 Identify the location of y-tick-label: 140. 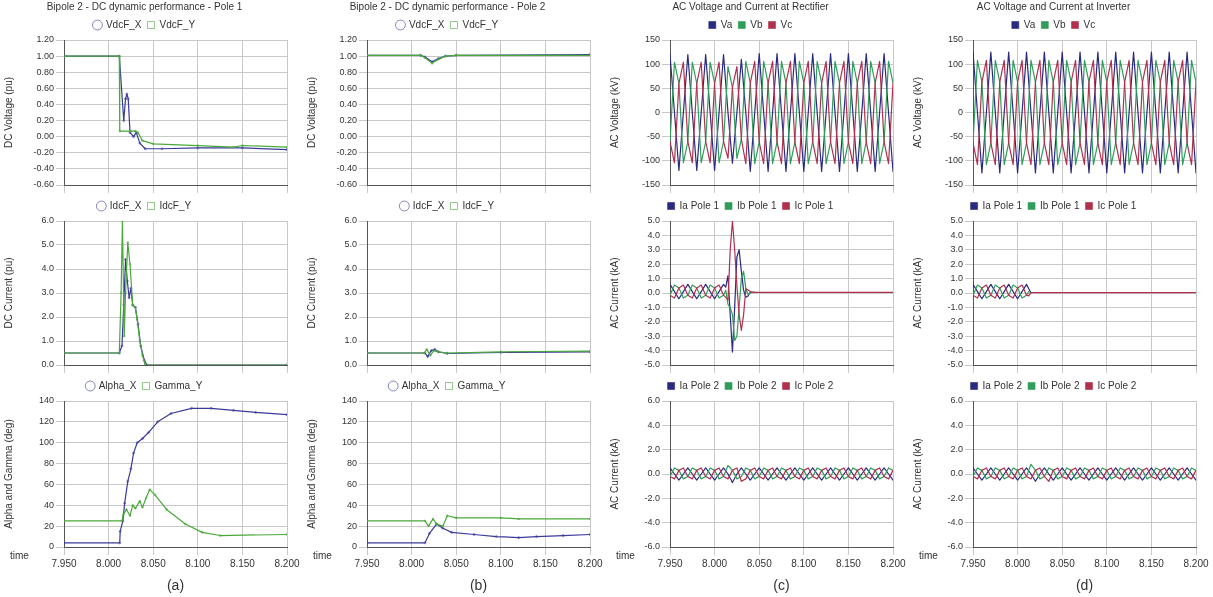
(46, 400).